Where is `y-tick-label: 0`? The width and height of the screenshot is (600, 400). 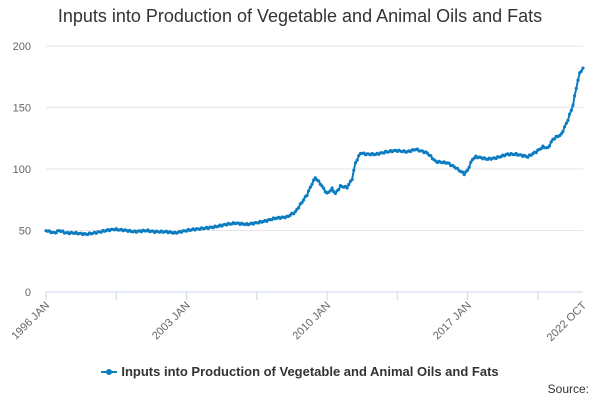 y-tick-label: 0 is located at coordinates (28, 293).